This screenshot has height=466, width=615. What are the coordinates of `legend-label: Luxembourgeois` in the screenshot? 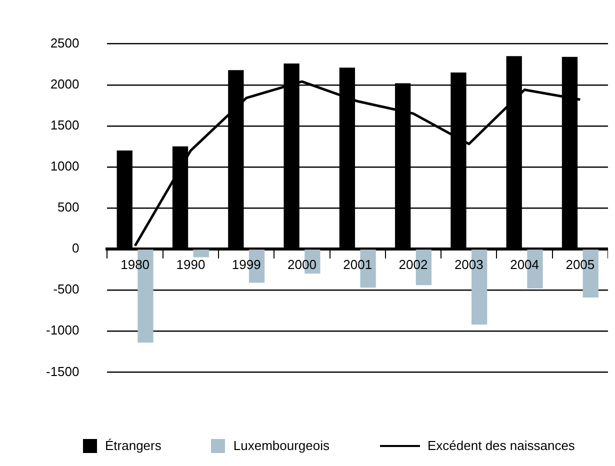 It's located at (281, 445).